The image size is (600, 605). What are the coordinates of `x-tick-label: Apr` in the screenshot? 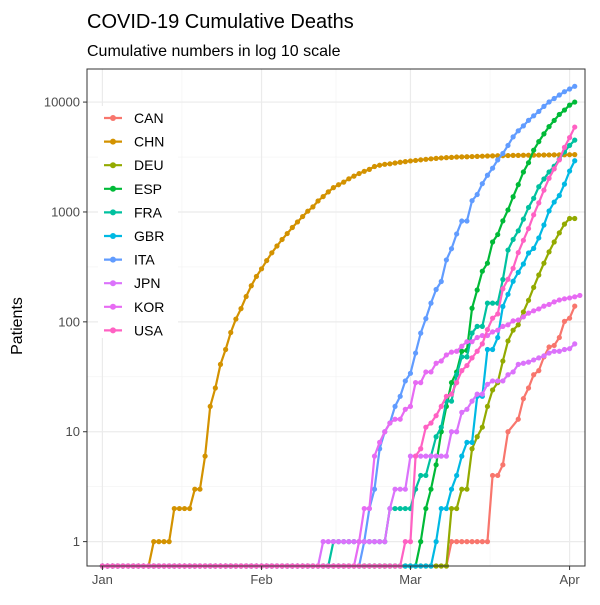 It's located at (569, 579).